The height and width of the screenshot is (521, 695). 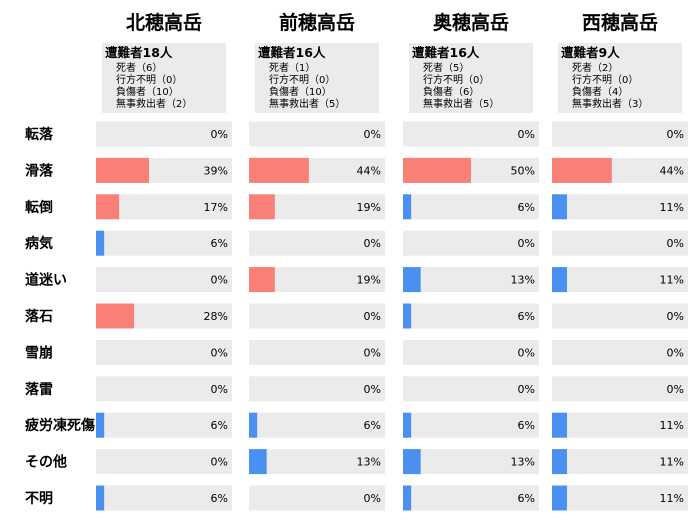 What do you see at coordinates (300, 91) in the screenshot?
I see `summary-line: 負傷者（10）` at bounding box center [300, 91].